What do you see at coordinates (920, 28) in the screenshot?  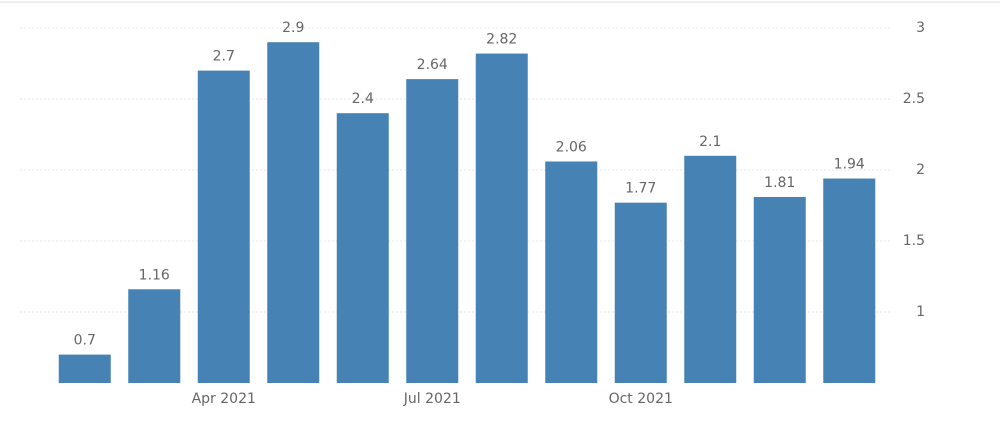 I see `y-tick-label: 3` at bounding box center [920, 28].